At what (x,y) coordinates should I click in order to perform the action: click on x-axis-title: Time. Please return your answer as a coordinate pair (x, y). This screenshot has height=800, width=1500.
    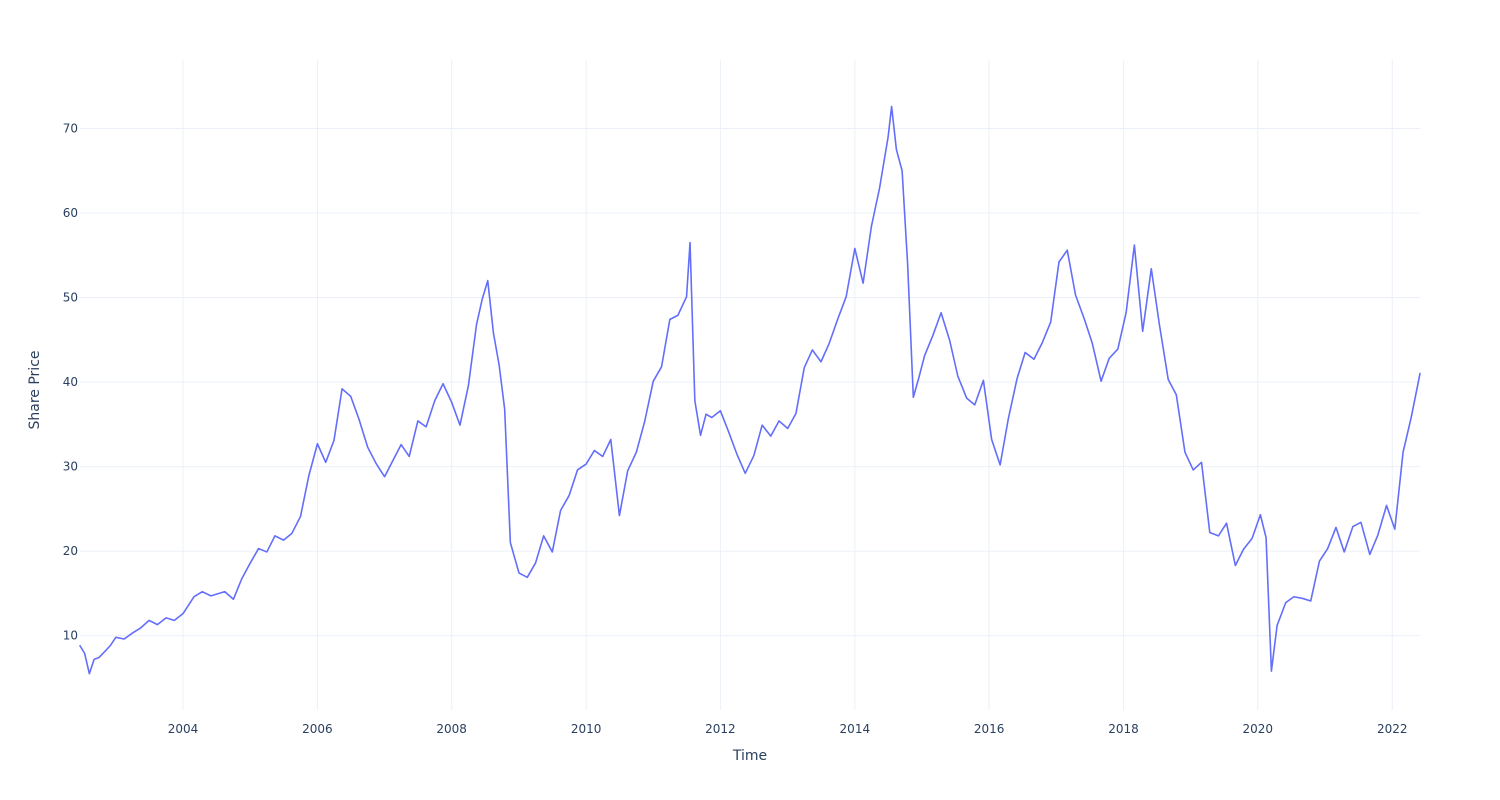
    Looking at the image, I should click on (749, 756).